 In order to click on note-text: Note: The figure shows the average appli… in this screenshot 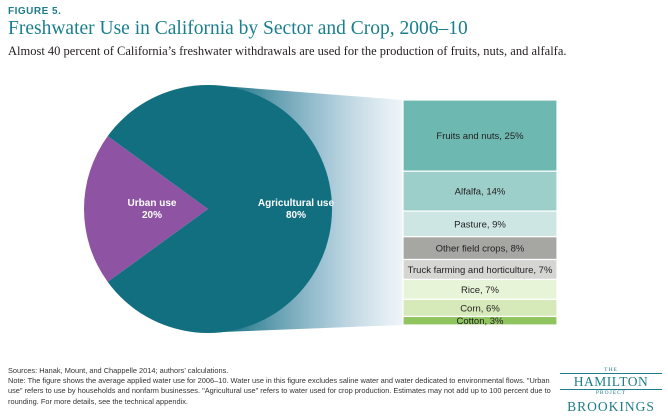, I will do `click(279, 391)`.